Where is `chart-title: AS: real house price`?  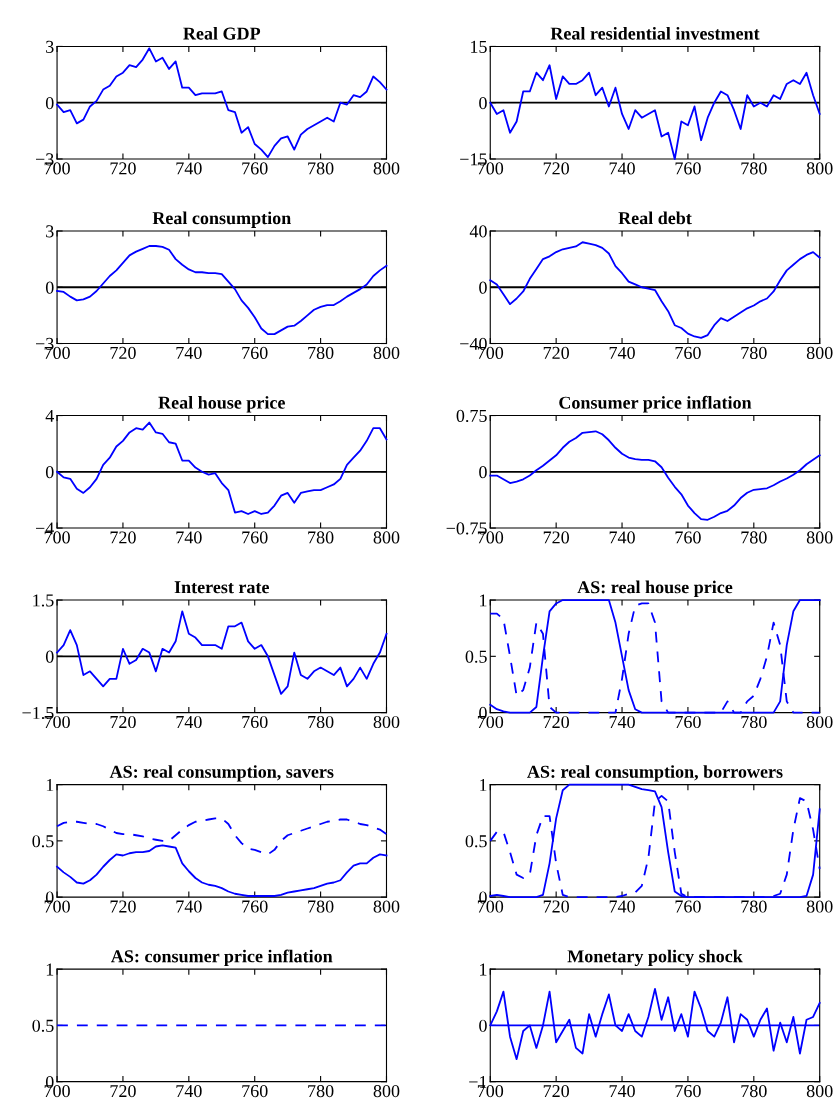
chart-title: AS: real house price is located at coordinates (655, 588).